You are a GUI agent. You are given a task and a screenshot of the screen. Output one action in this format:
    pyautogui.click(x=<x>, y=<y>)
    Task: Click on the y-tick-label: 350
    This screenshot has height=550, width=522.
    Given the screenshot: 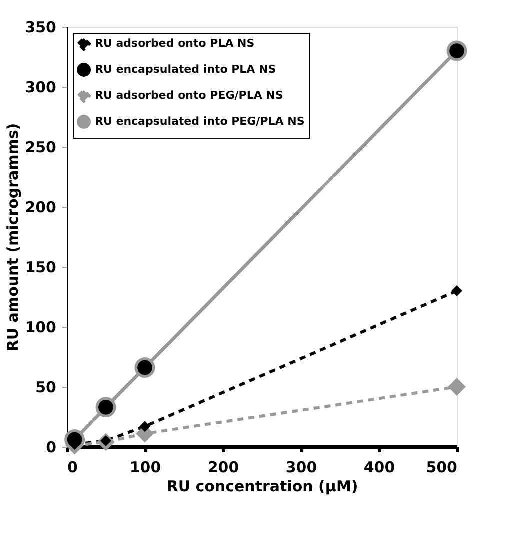 What is the action you would take?
    pyautogui.click(x=40, y=27)
    